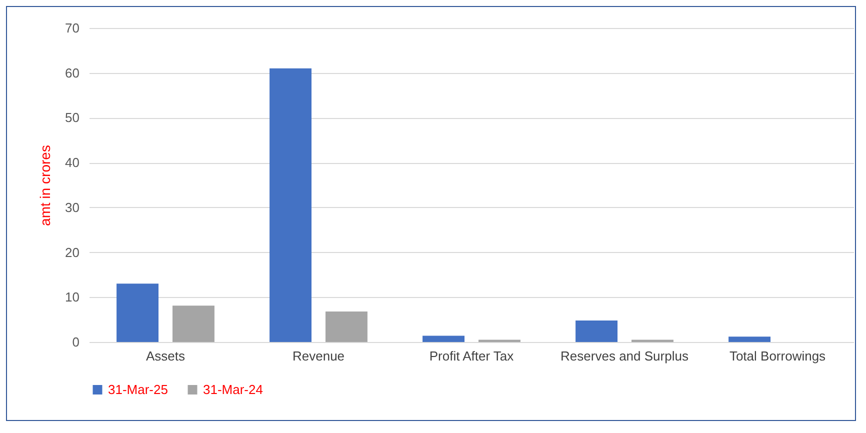  I want to click on y-tick-label: 40, so click(72, 162).